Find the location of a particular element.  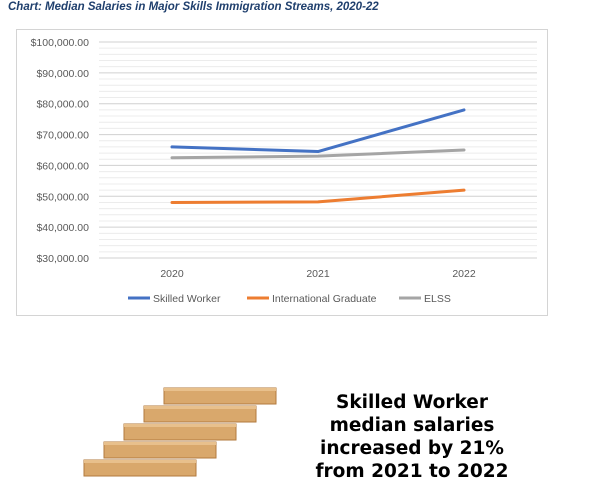

series-line-elss is located at coordinates (318, 154).